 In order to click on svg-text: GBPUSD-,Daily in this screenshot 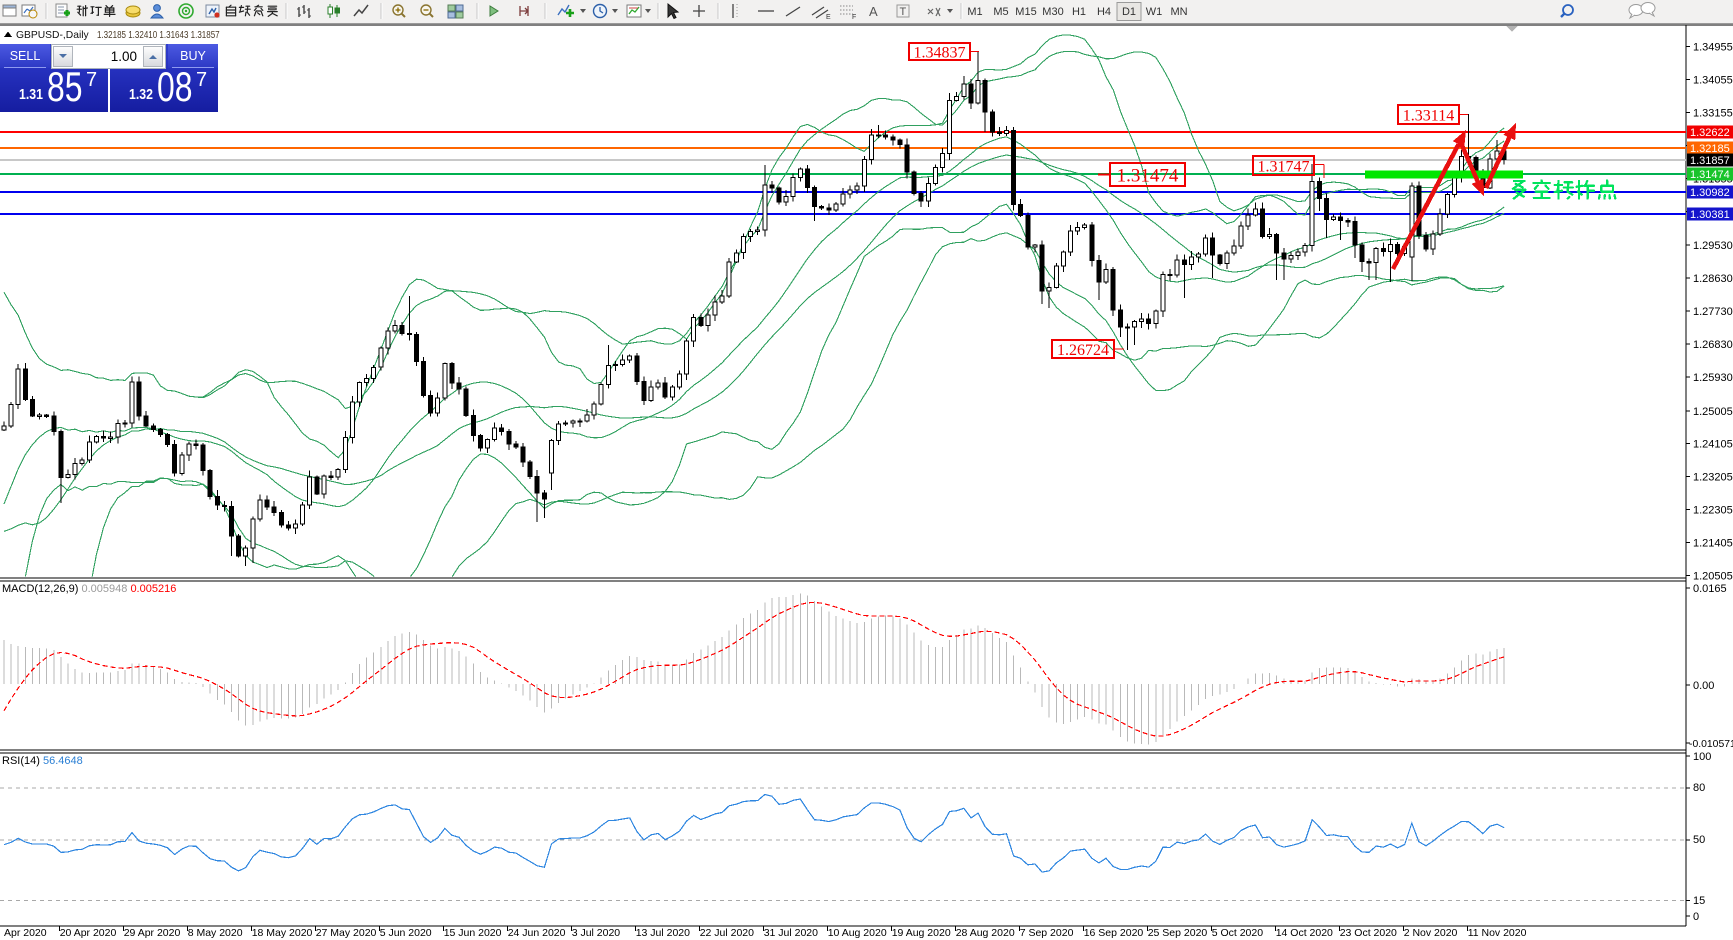, I will do `click(53, 35)`.